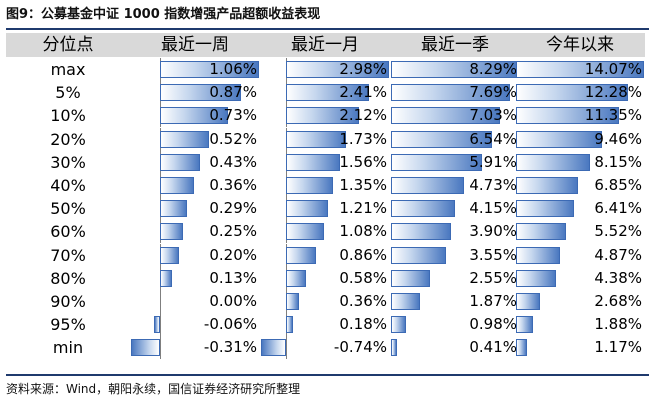  I want to click on cell-quarter: 0.98%, so click(455, 324).